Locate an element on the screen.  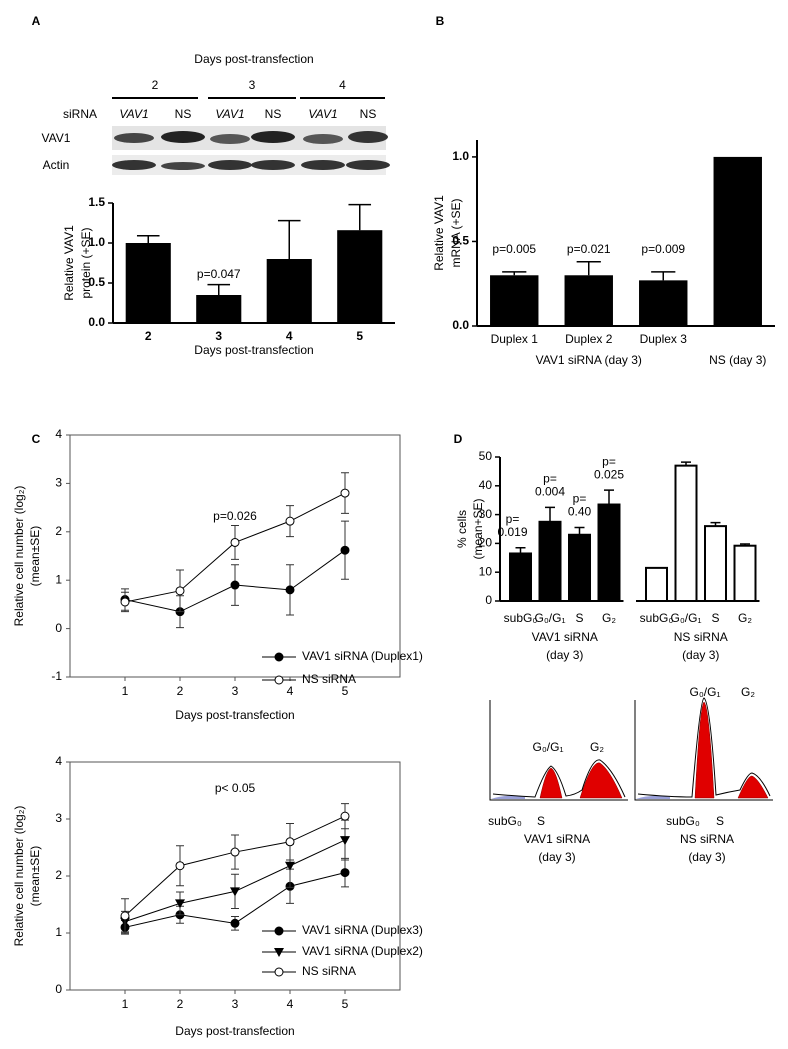
y-axis-label: mRNA (+SE) is located at coordinates (456, 232).